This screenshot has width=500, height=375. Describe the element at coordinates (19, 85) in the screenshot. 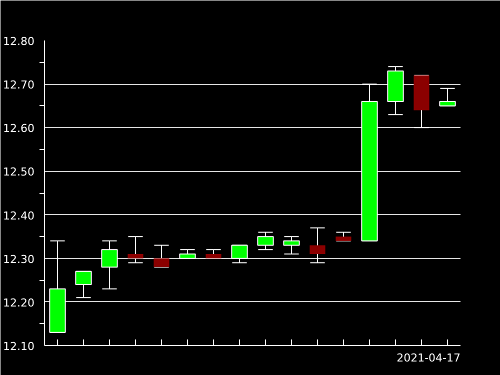

I see `y-tick-label: 12.70` at that location.